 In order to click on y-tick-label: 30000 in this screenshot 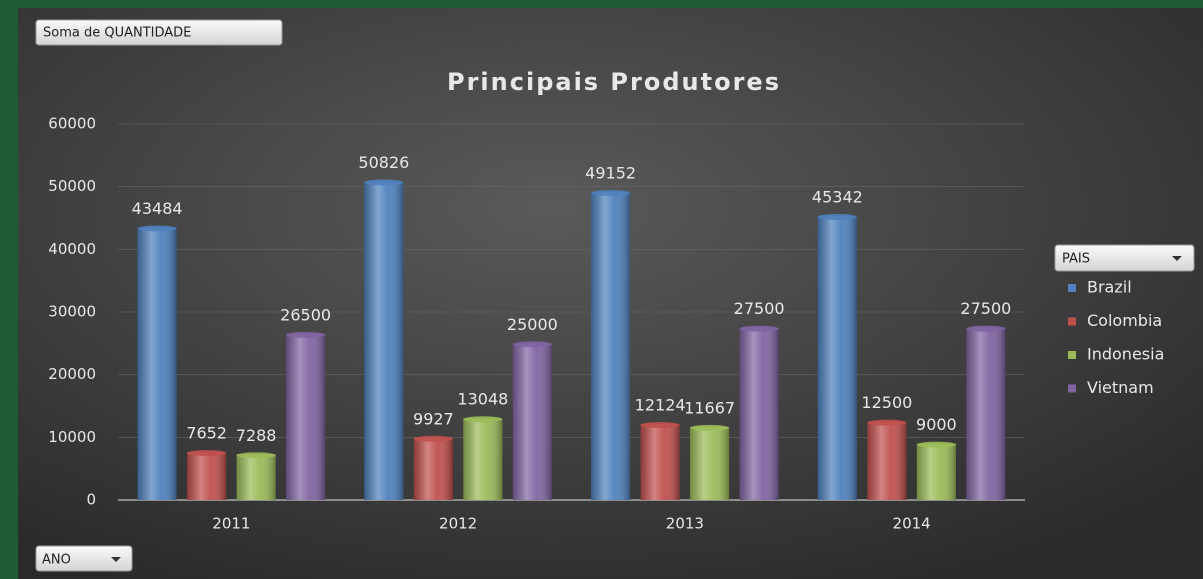, I will do `click(72, 312)`.